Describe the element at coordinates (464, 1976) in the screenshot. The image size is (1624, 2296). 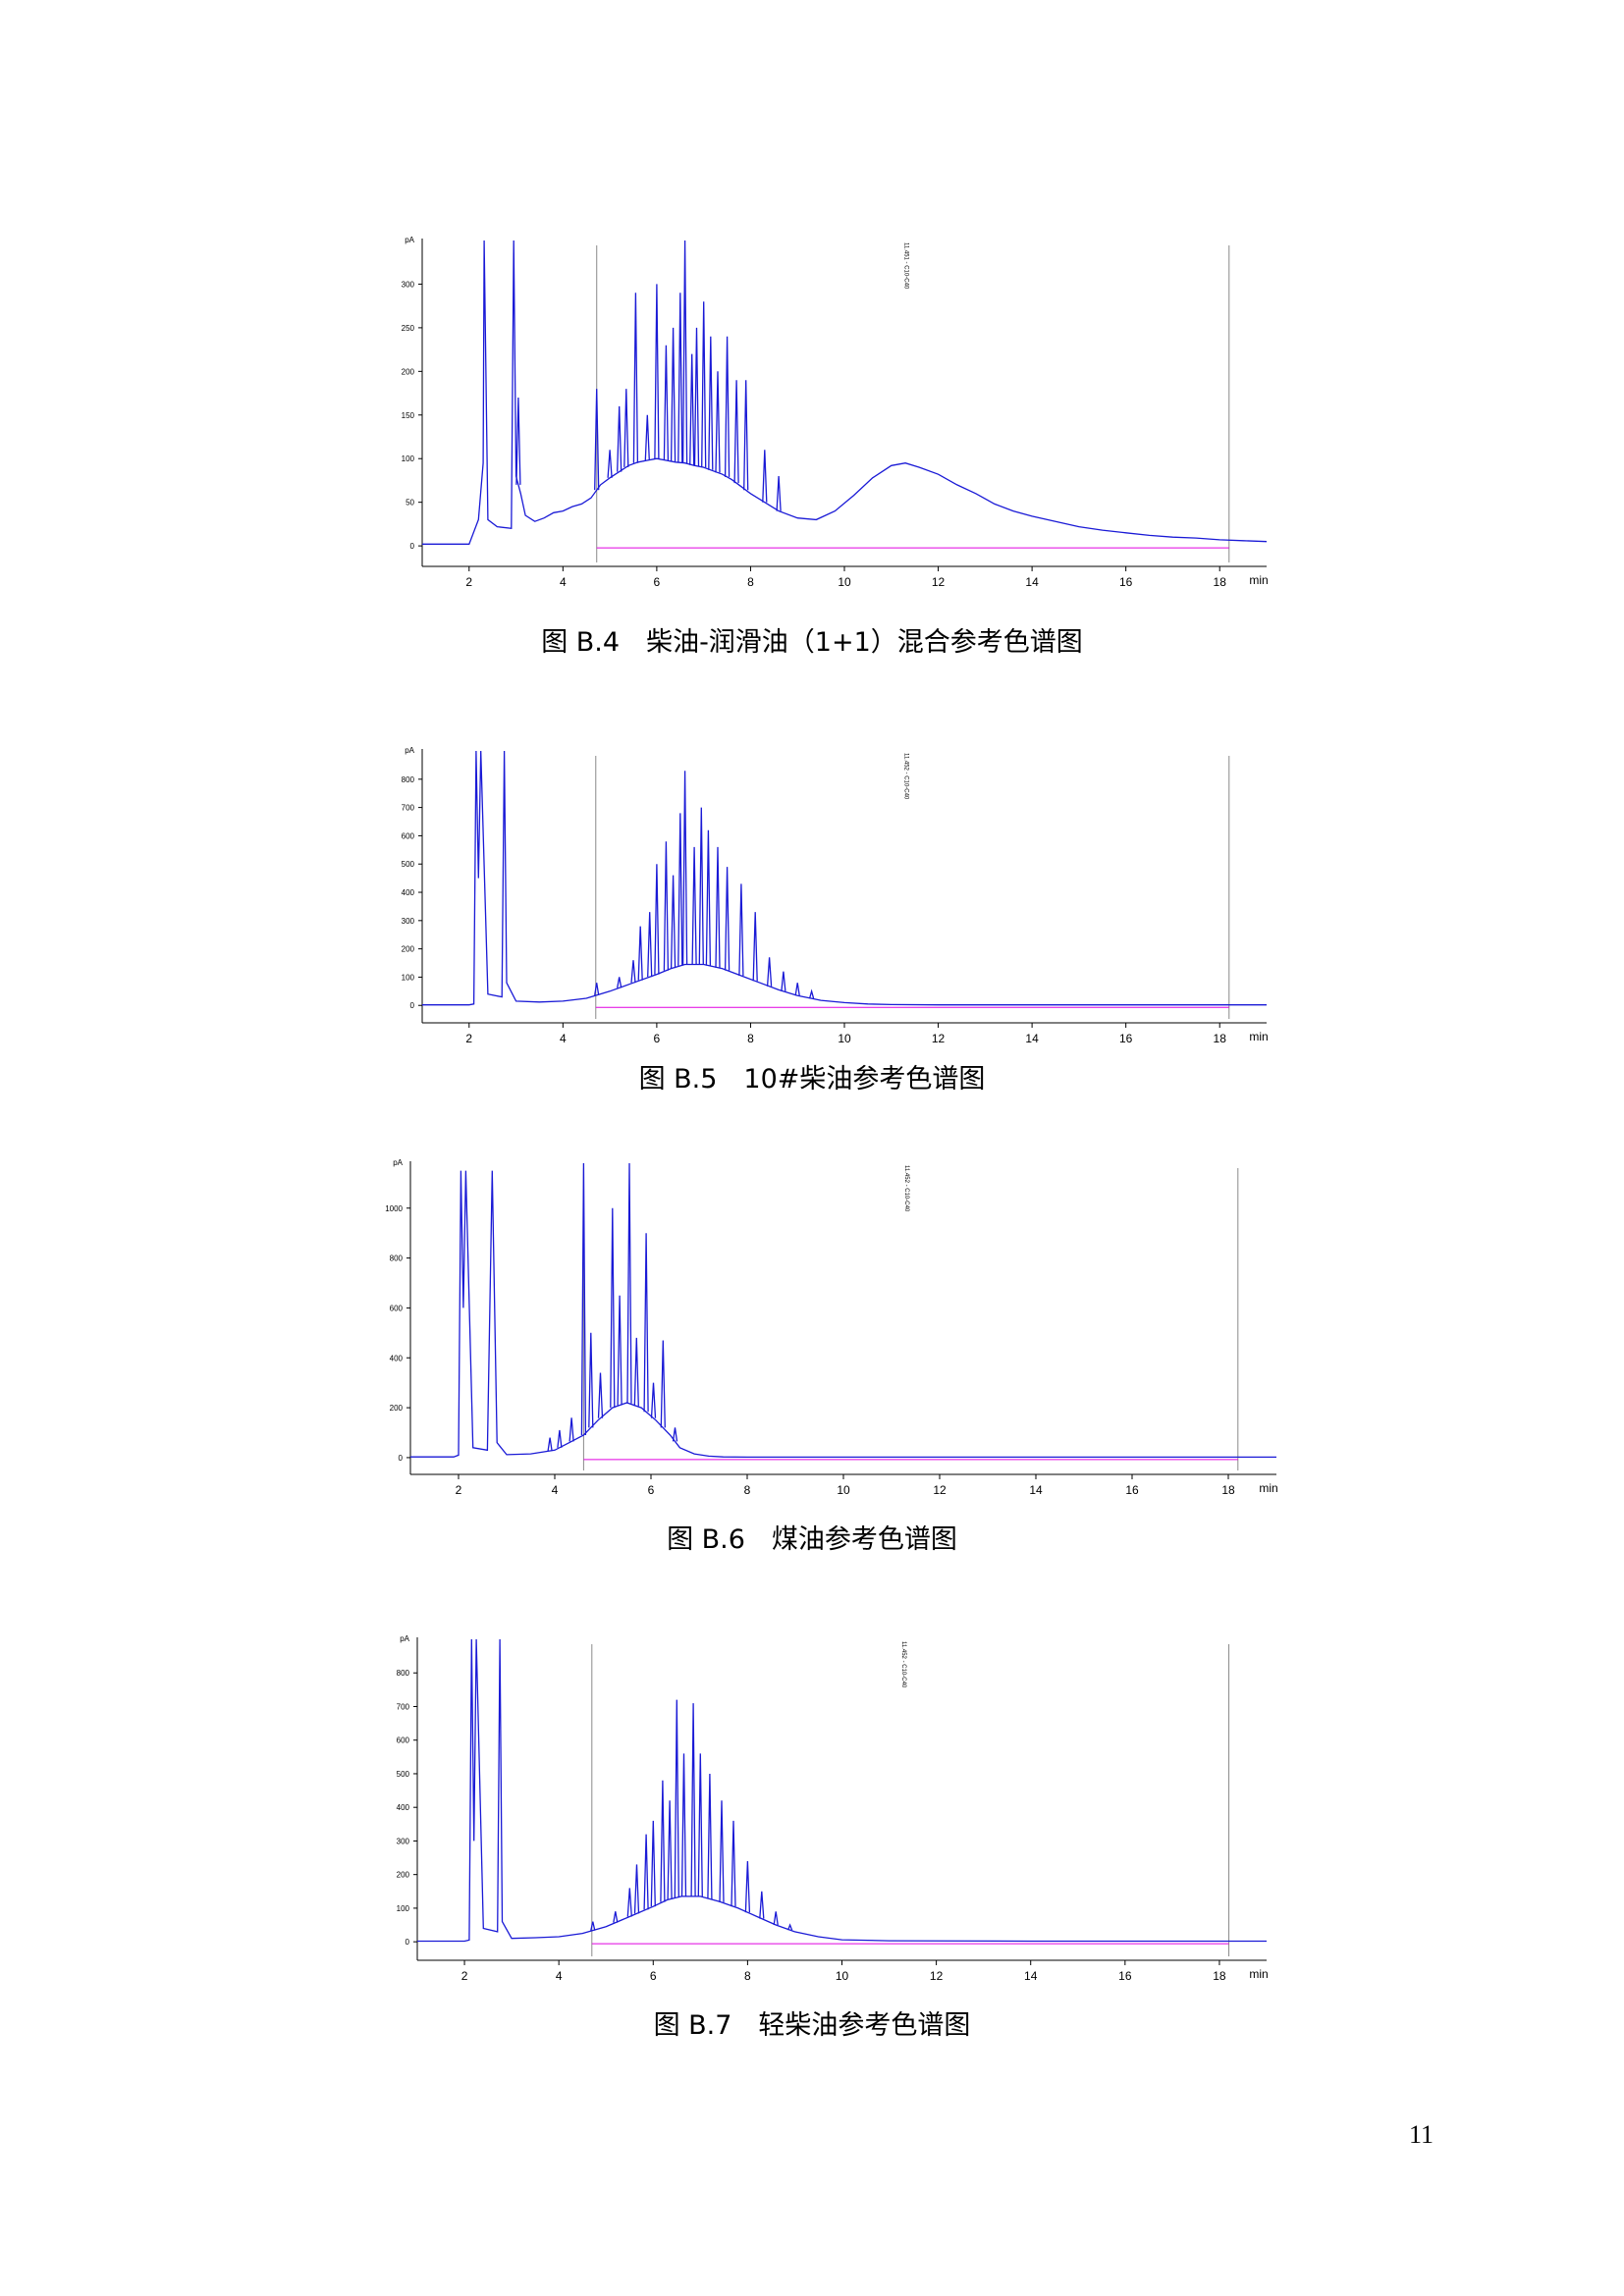
I see `x-tick-label: 2` at that location.